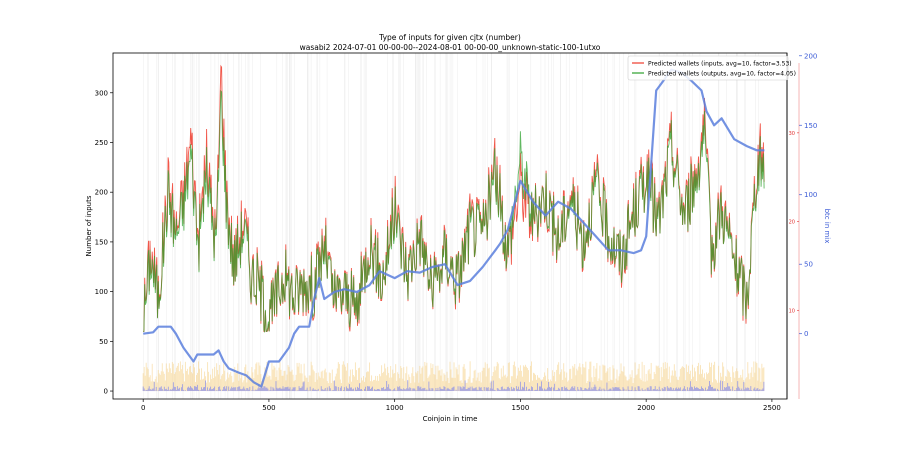 The width and height of the screenshot is (900, 450). I want to click on x-axis-label: Coinjoin in time, so click(450, 419).